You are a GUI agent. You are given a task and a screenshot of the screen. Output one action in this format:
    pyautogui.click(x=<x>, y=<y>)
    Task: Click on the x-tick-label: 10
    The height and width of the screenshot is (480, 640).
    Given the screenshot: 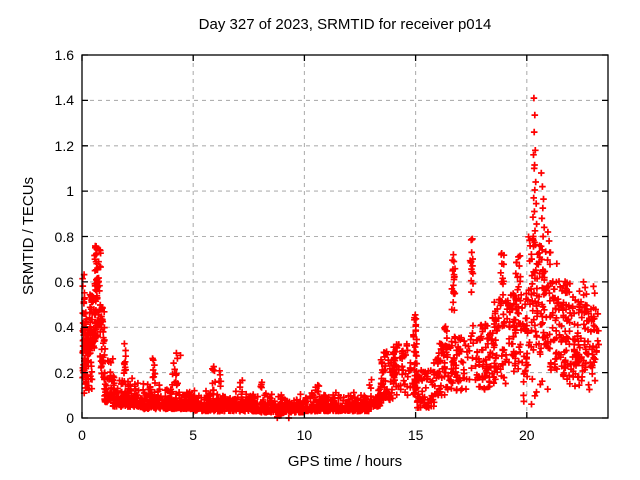 What is the action you would take?
    pyautogui.click(x=304, y=435)
    